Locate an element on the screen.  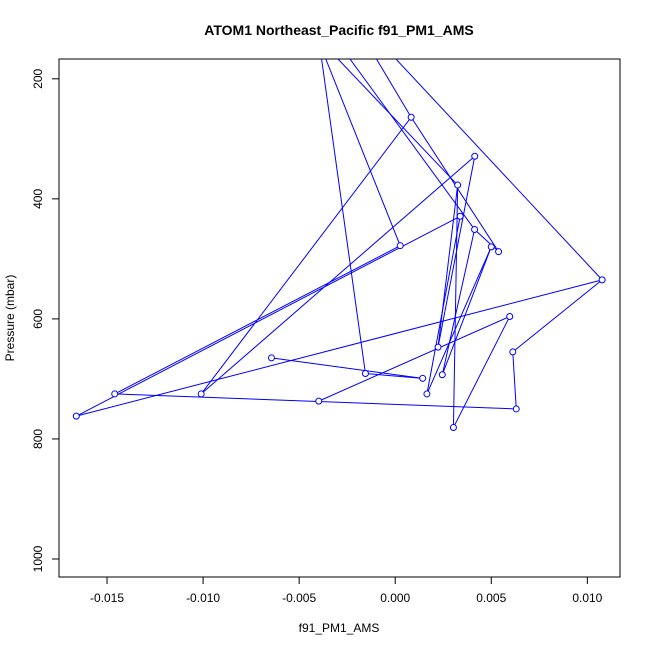
x-axis-label: f91_PM1_AMS is located at coordinates (339, 628).